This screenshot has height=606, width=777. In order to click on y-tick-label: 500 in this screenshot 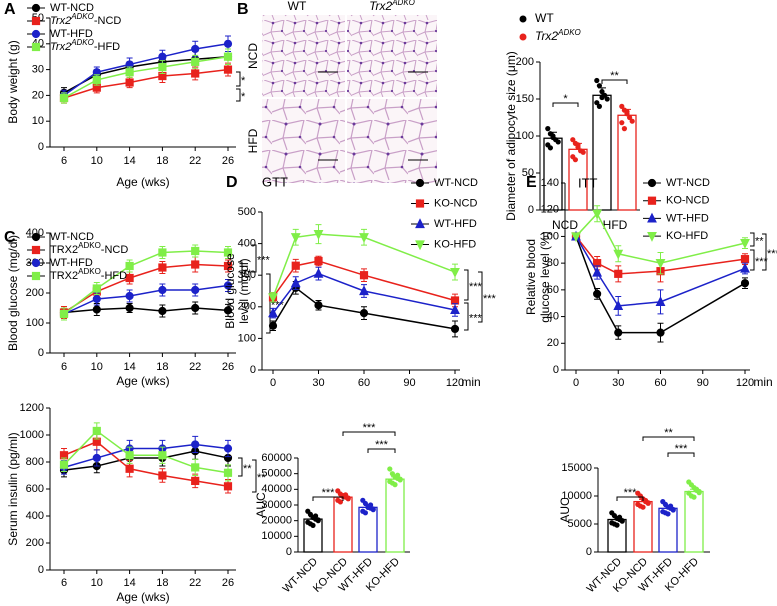, I will do `click(247, 212)`.